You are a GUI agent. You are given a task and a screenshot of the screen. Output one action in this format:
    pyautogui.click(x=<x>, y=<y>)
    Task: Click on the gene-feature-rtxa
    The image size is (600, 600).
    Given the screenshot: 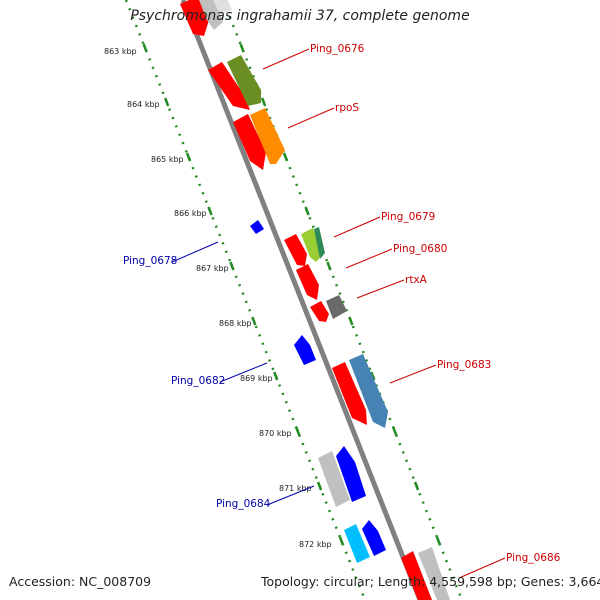 What is the action you would take?
    pyautogui.click(x=336, y=307)
    